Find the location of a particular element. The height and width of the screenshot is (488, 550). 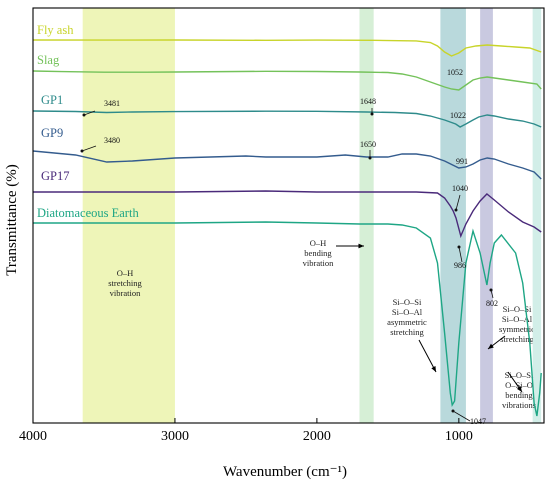

series-label-2: GP1 is located at coordinates (52, 100).